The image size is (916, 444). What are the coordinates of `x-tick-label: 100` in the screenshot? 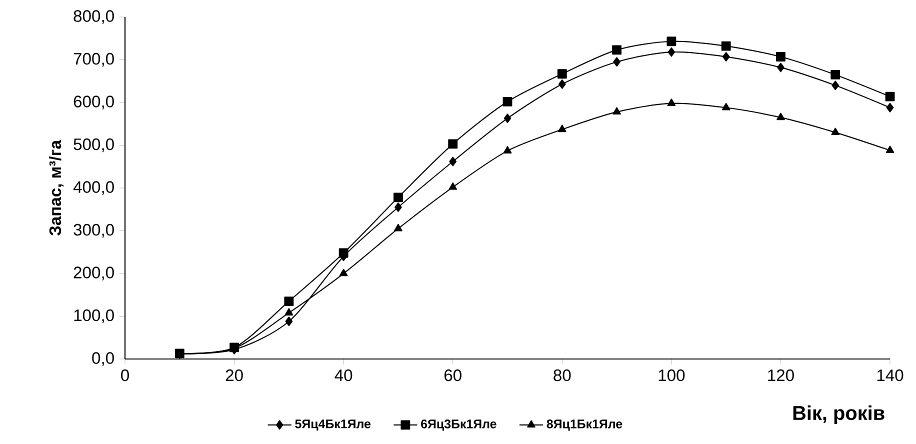 It's located at (671, 375).